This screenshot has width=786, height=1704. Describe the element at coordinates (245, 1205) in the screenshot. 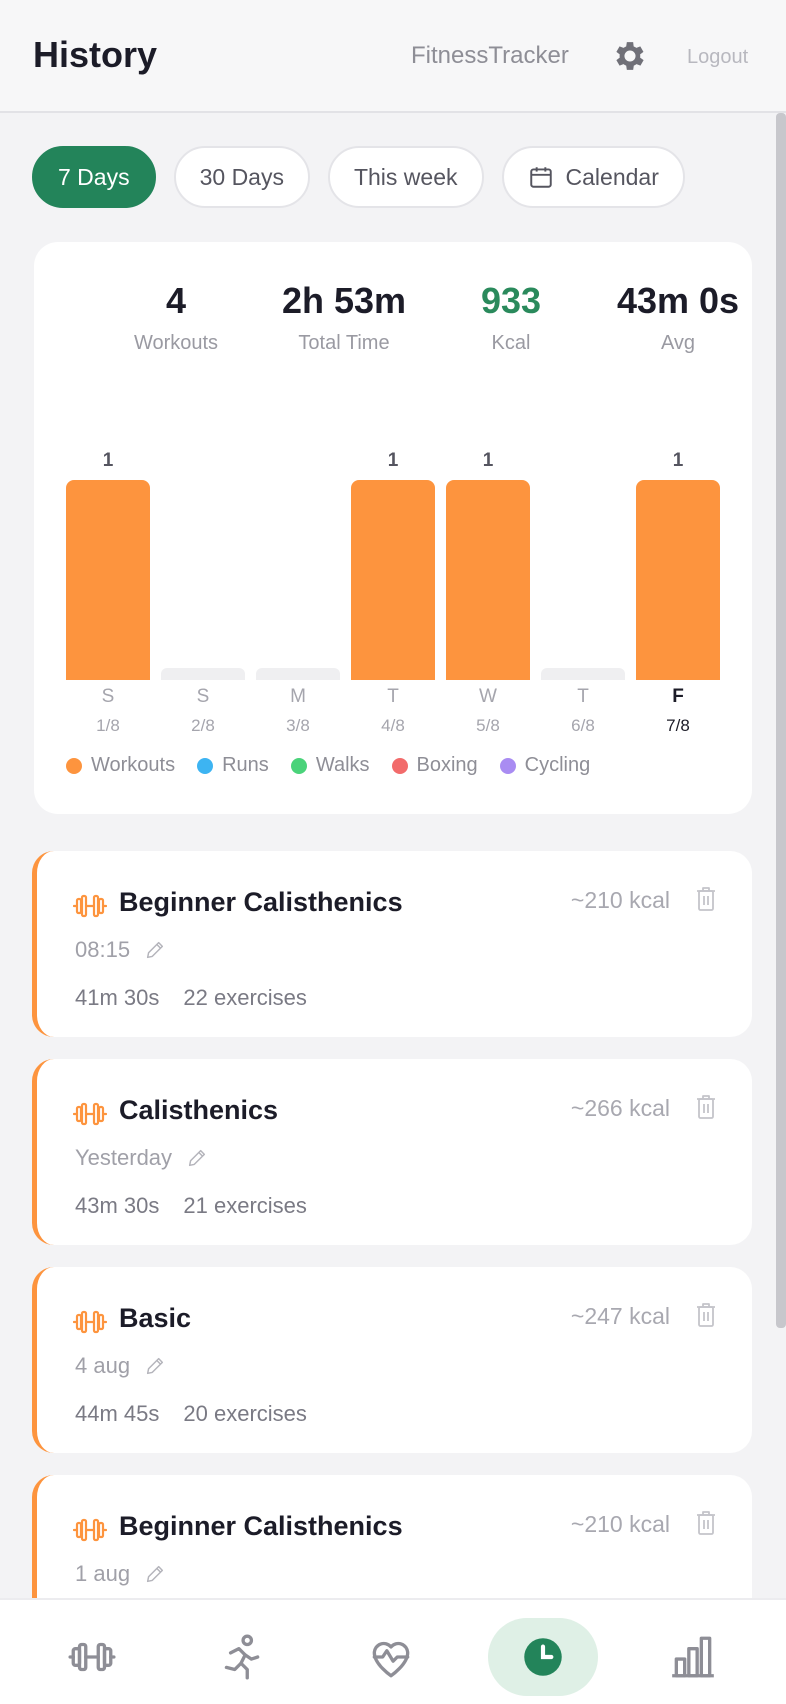

I see `workout-exercises: 21 exercises` at that location.